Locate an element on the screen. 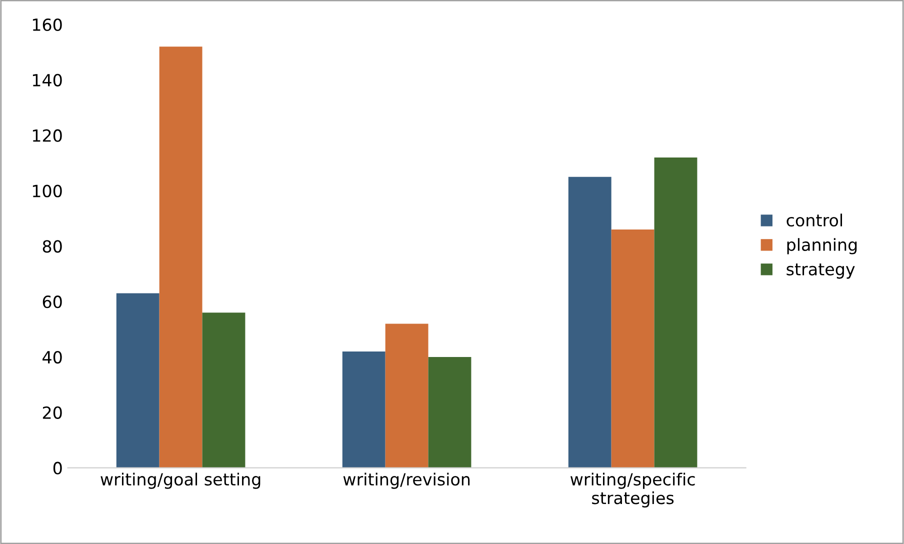 This screenshot has height=544, width=904. y-tick-label: 80 is located at coordinates (52, 246).